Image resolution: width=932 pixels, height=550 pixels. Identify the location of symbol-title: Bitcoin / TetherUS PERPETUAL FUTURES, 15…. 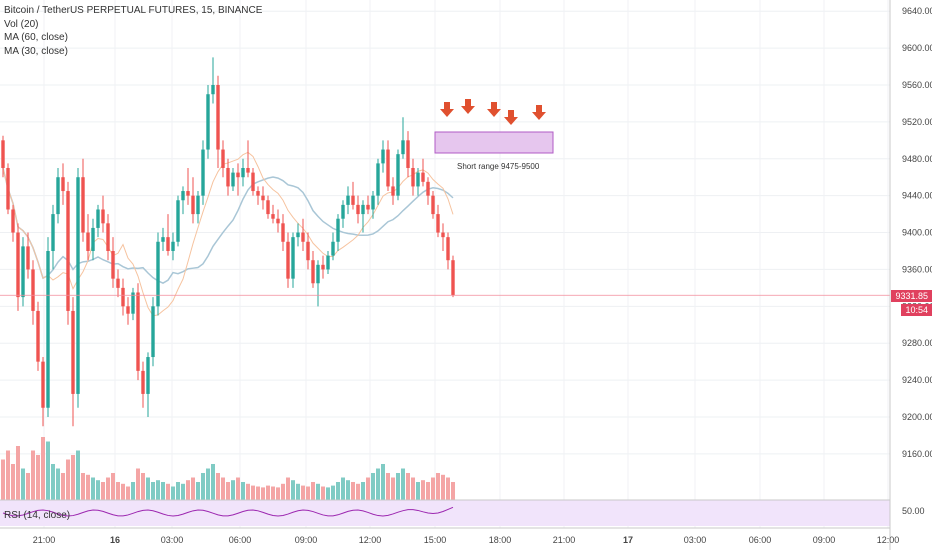
(133, 10).